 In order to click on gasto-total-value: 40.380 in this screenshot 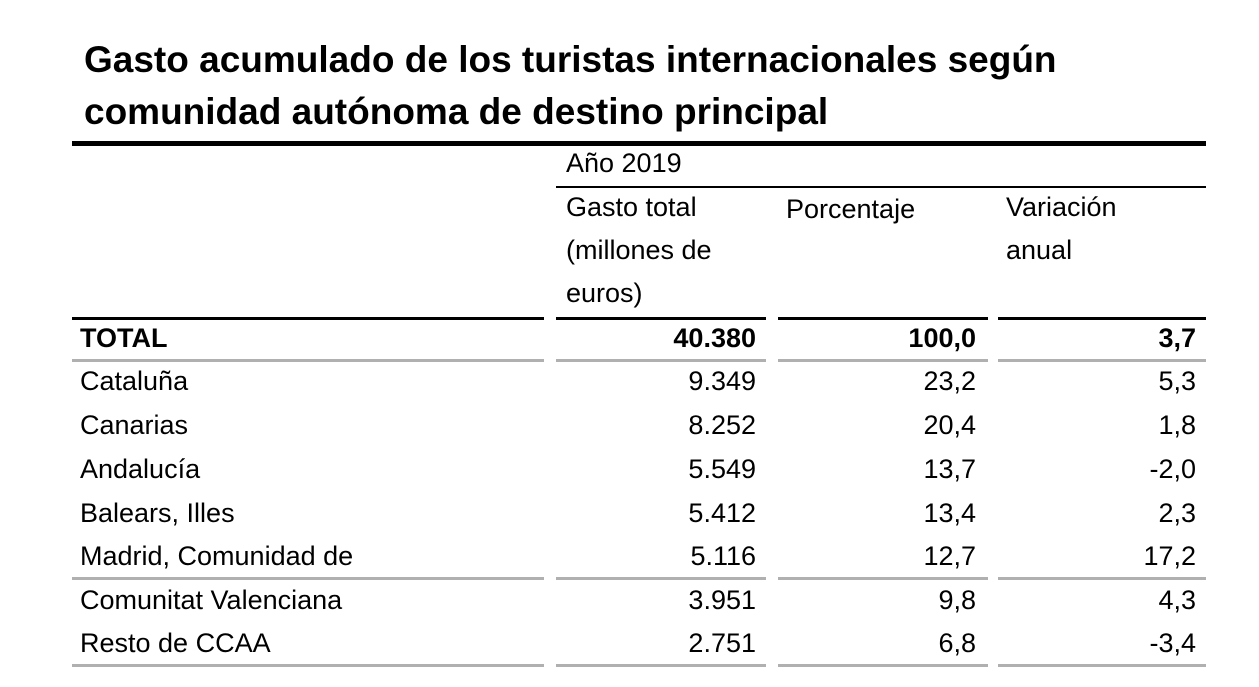, I will do `click(714, 338)`.